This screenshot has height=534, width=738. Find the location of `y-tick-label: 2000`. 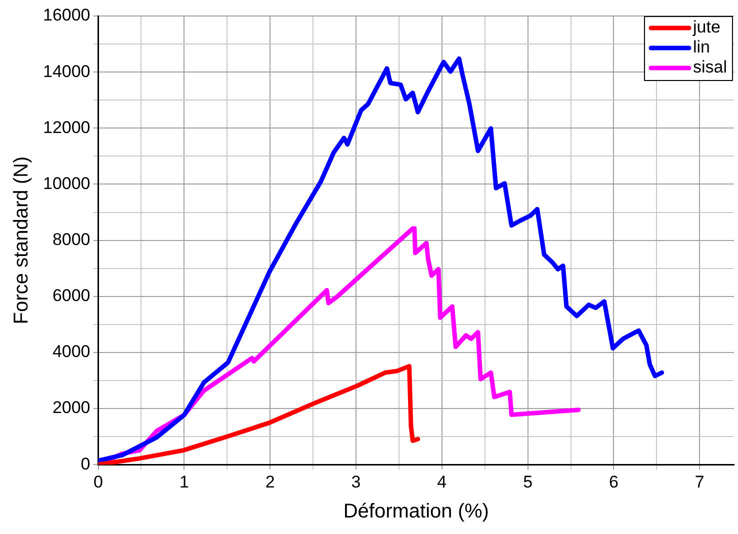

y-tick-label: 2000 is located at coordinates (71, 408).